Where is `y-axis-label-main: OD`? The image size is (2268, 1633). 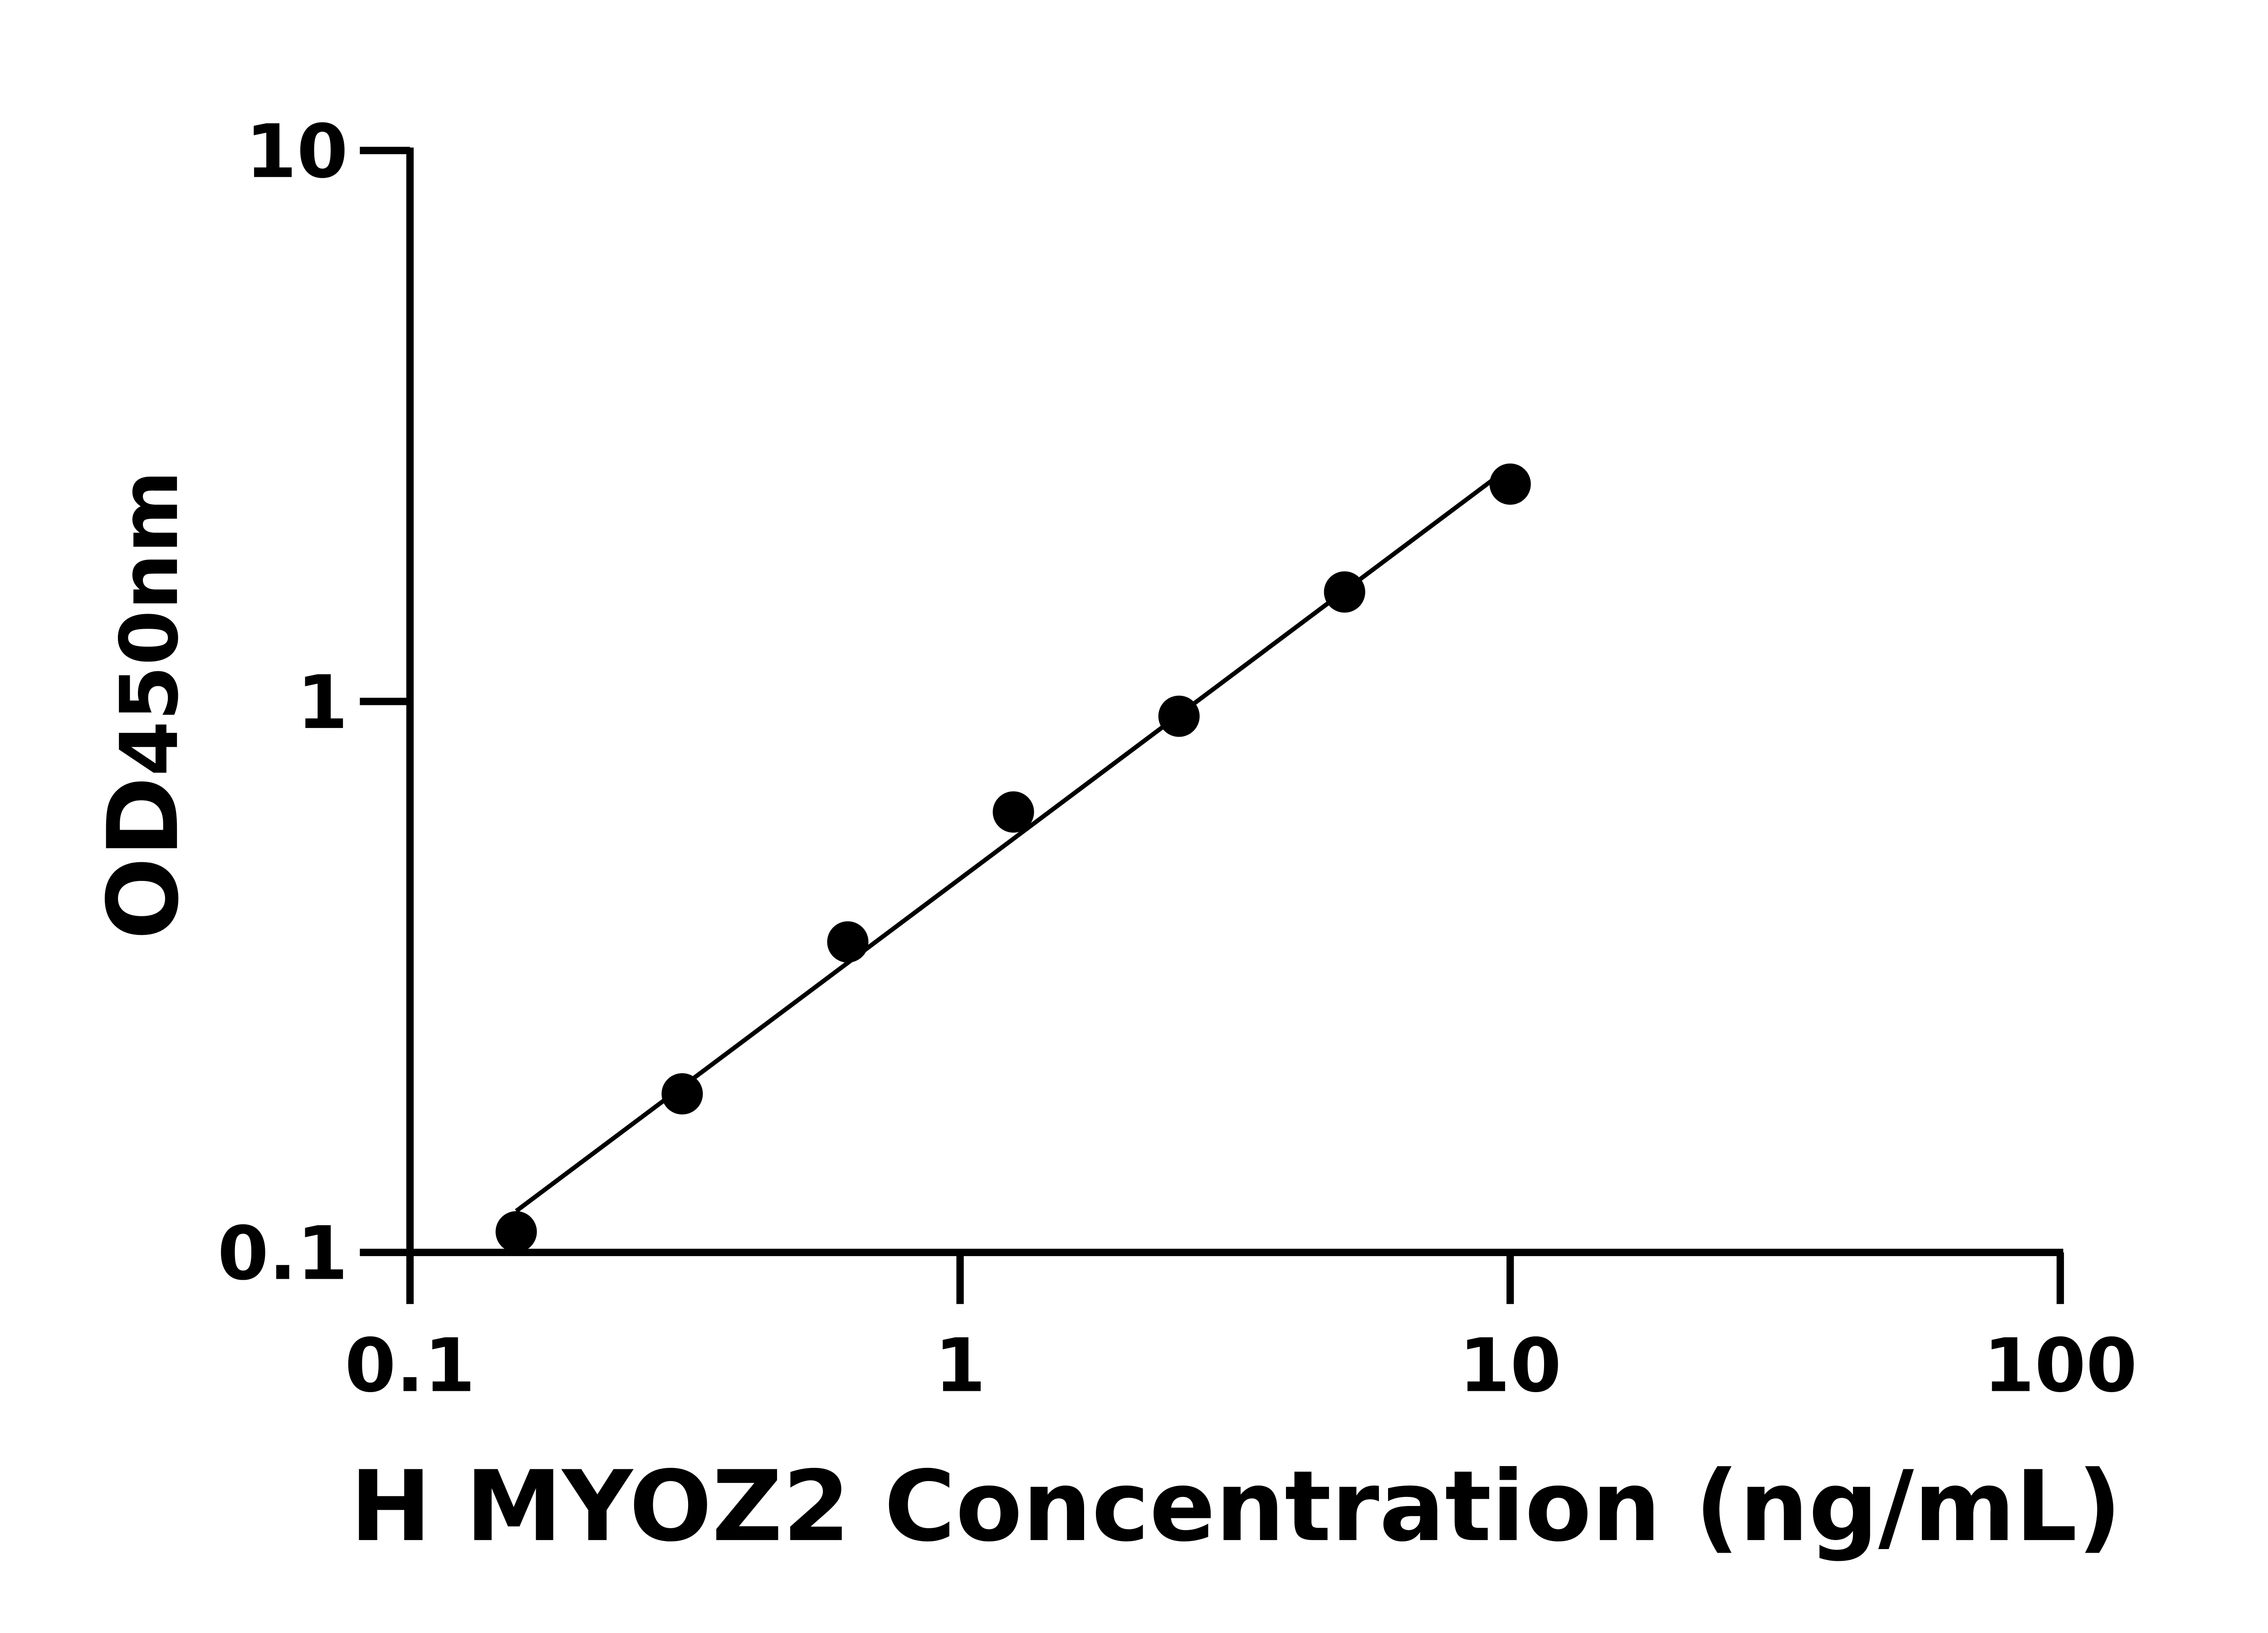 y-axis-label-main: OD is located at coordinates (144, 858).